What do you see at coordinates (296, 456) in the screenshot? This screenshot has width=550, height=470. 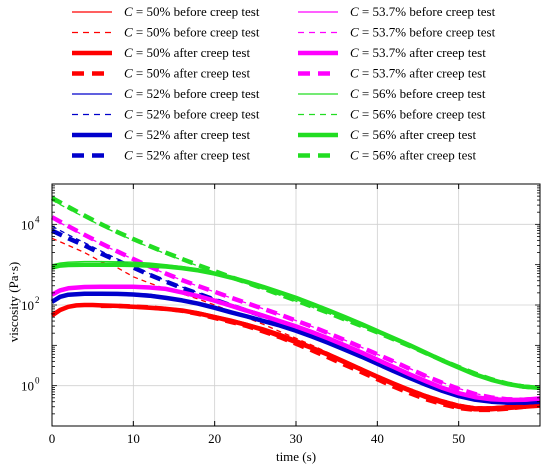 I see `x-axis-label: time (s)` at bounding box center [296, 456].